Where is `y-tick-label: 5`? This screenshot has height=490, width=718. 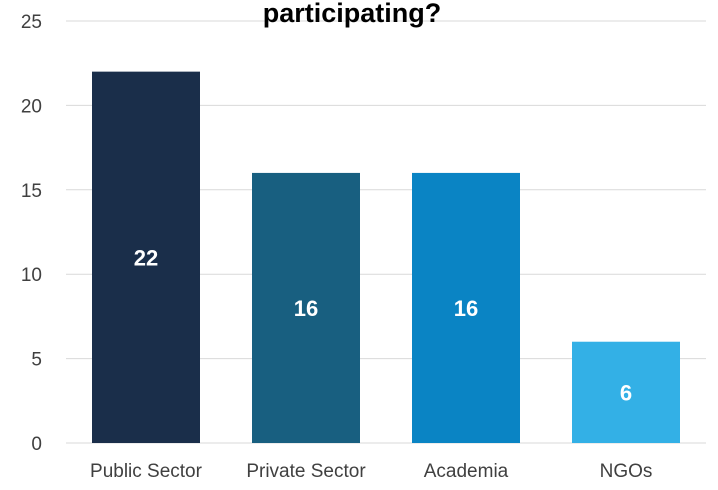 y-tick-label: 5 is located at coordinates (36, 360).